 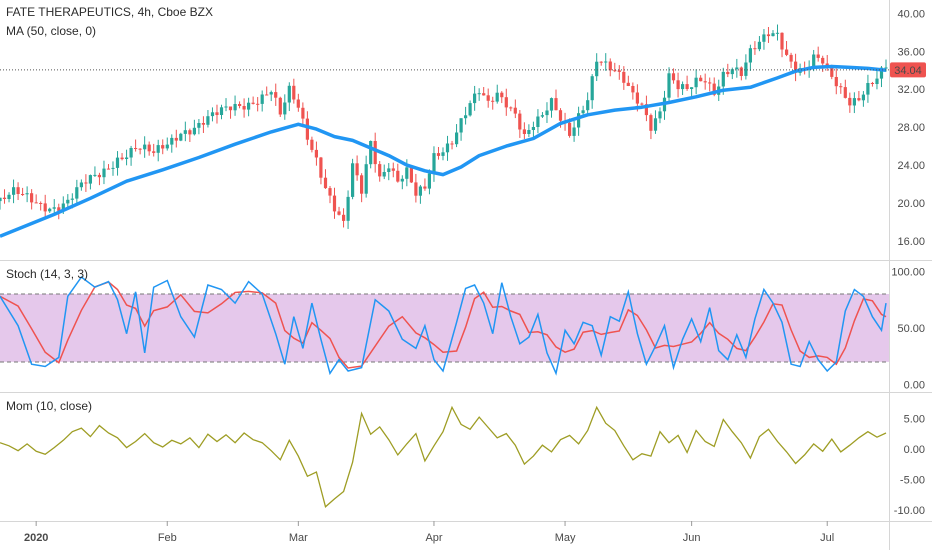 I want to click on time-tick-label: Feb, so click(x=167, y=538).